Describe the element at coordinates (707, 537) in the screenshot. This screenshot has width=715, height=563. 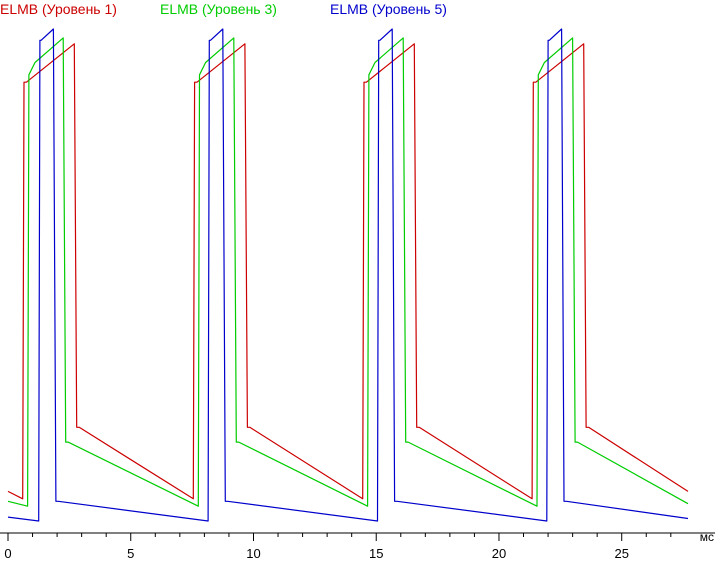
I see `x-axis-unit-label: мс` at that location.